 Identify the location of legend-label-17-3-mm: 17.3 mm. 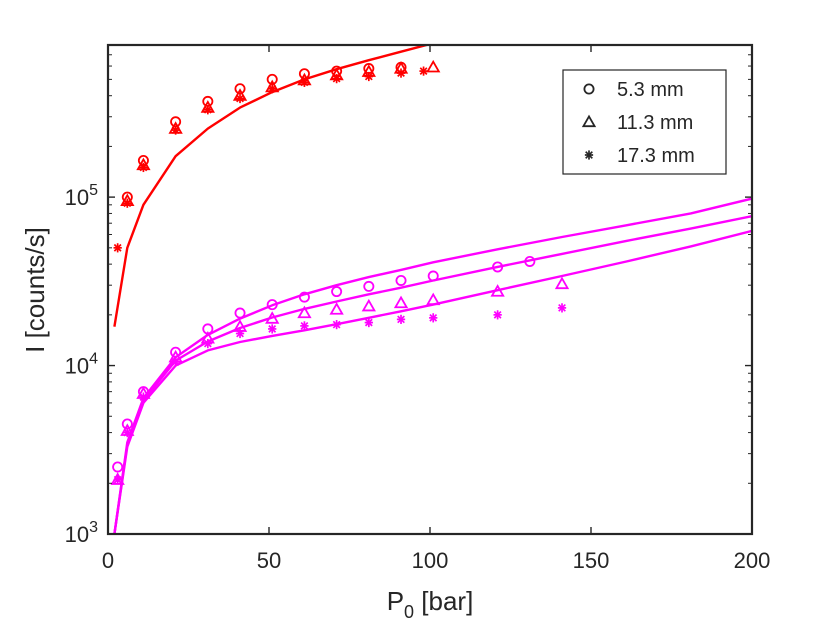
(656, 156).